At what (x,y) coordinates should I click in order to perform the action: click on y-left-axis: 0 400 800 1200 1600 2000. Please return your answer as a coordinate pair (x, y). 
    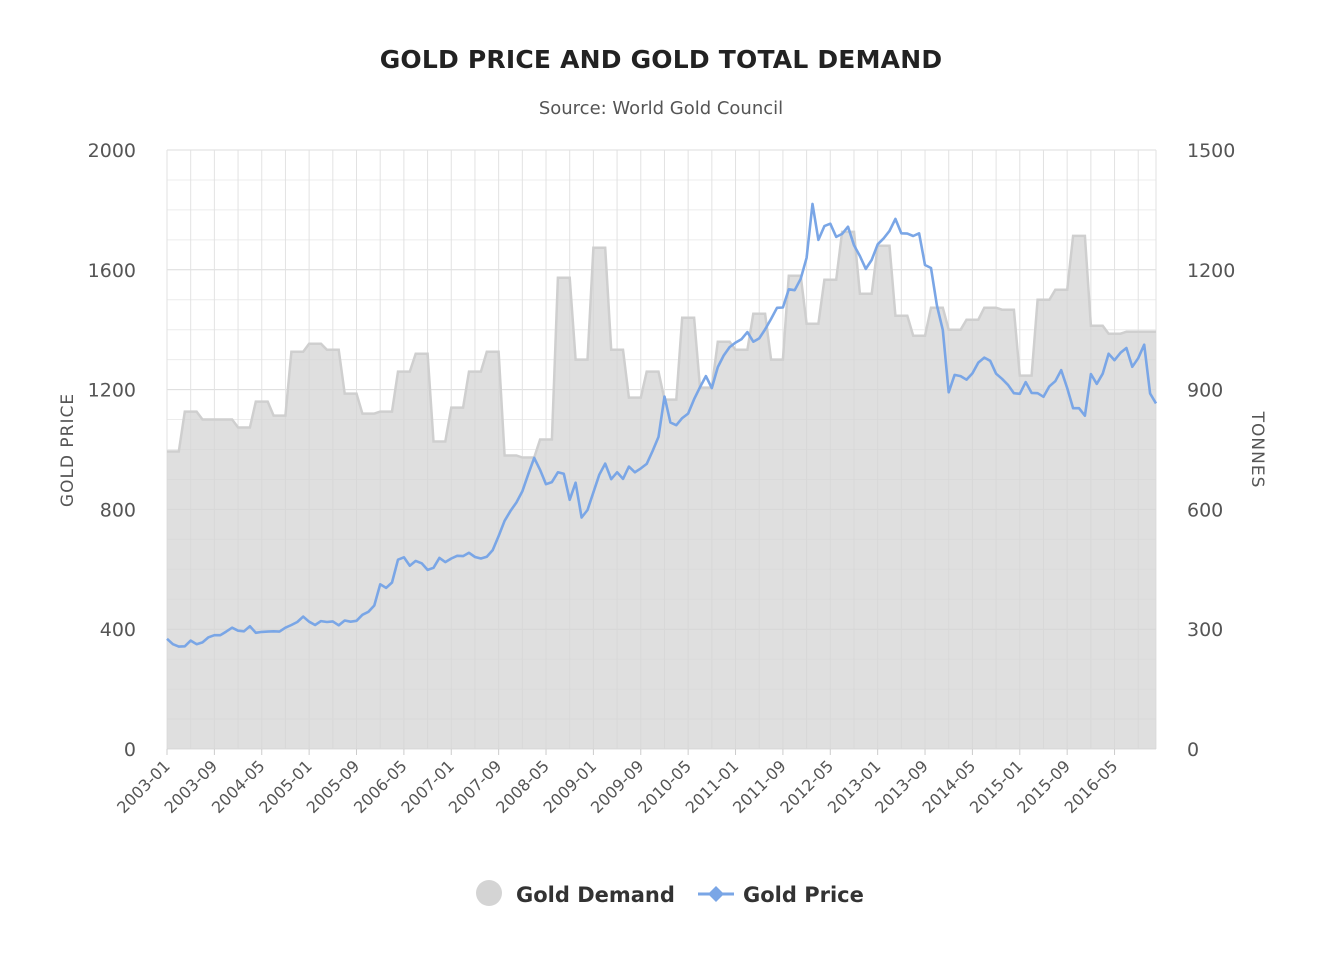
    Looking at the image, I should click on (112, 450).